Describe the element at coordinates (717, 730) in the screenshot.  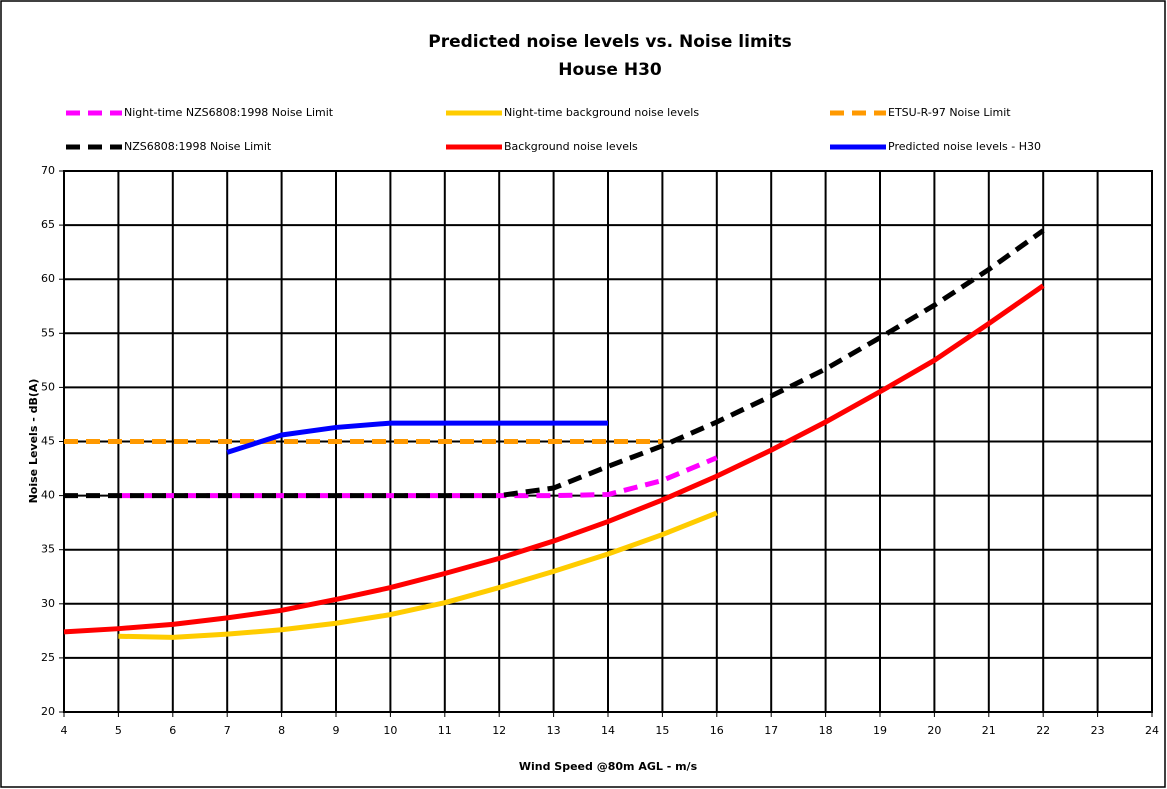
I see `x-tick-label: 16` at that location.